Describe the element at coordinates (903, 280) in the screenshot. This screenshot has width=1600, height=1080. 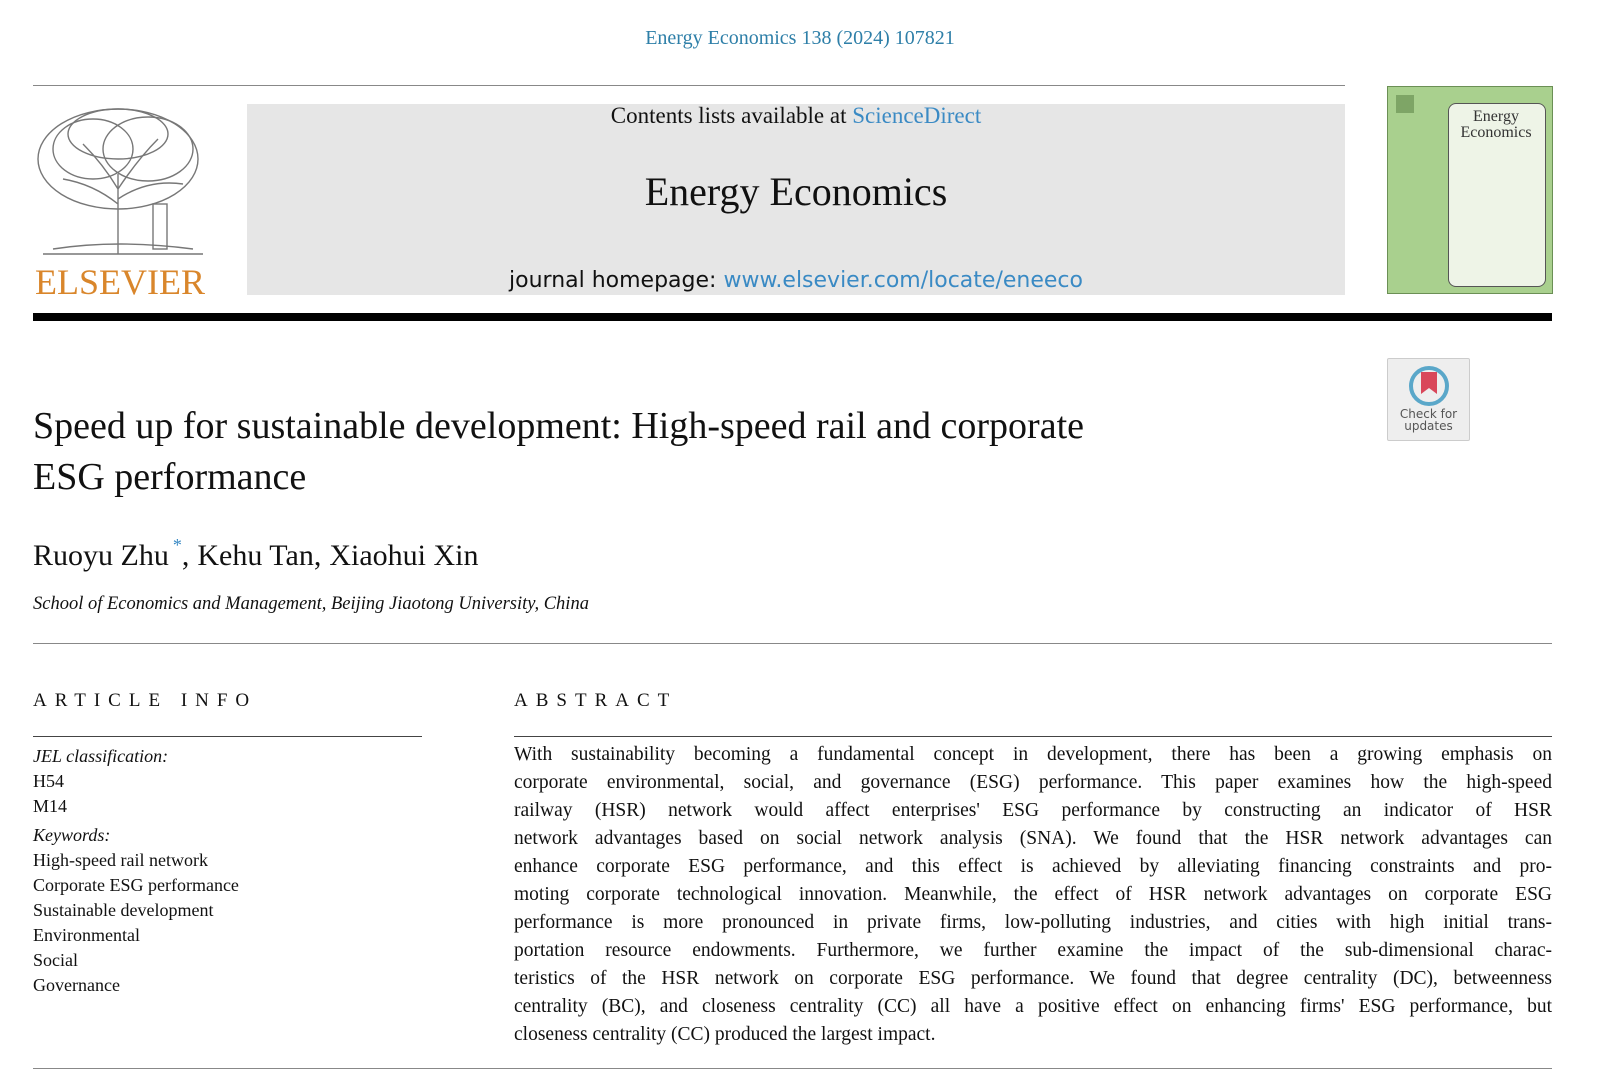
I see `homepage-link: www.elsevier.com/locate/eneeco` at that location.